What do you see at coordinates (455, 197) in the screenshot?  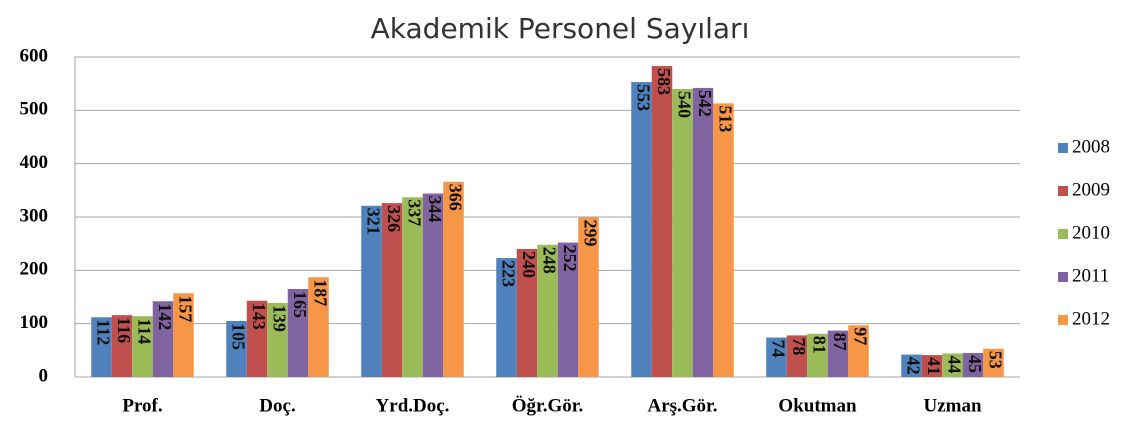 I see `data-label: 366` at bounding box center [455, 197].